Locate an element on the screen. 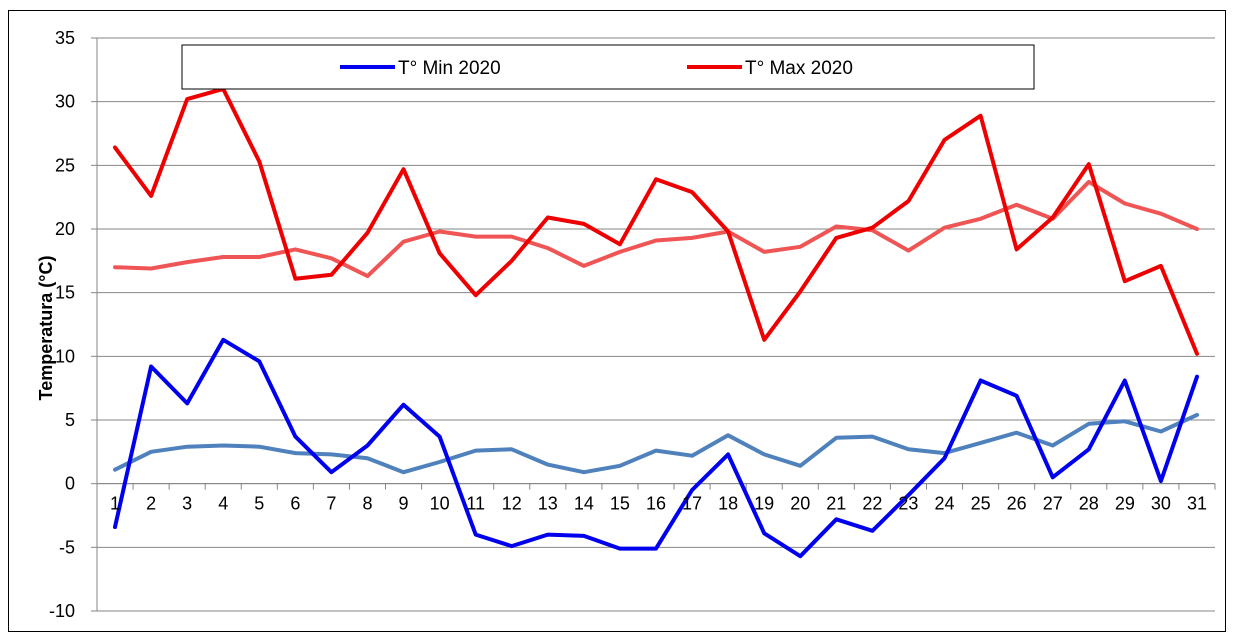 Image resolution: width=1233 pixels, height=634 pixels. y-tick-label: 25 is located at coordinates (65, 165).